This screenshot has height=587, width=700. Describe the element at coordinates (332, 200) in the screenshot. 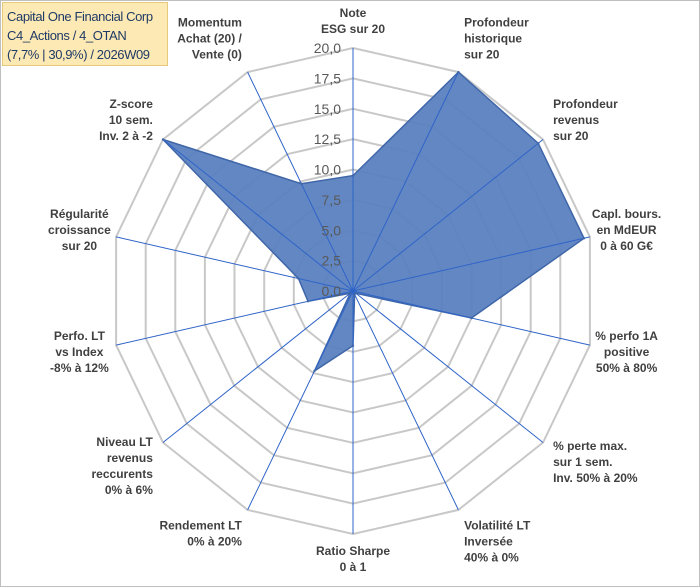

I see `radial-tick-label: 7,5` at that location.